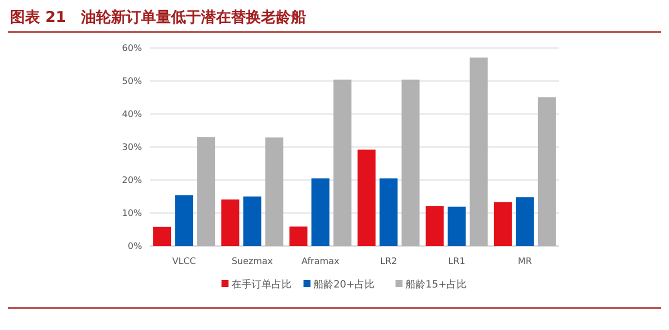 Image resolution: width=669 pixels, height=330 pixels. Describe the element at coordinates (457, 262) in the screenshot. I see `x-tick-label: LR1` at that location.